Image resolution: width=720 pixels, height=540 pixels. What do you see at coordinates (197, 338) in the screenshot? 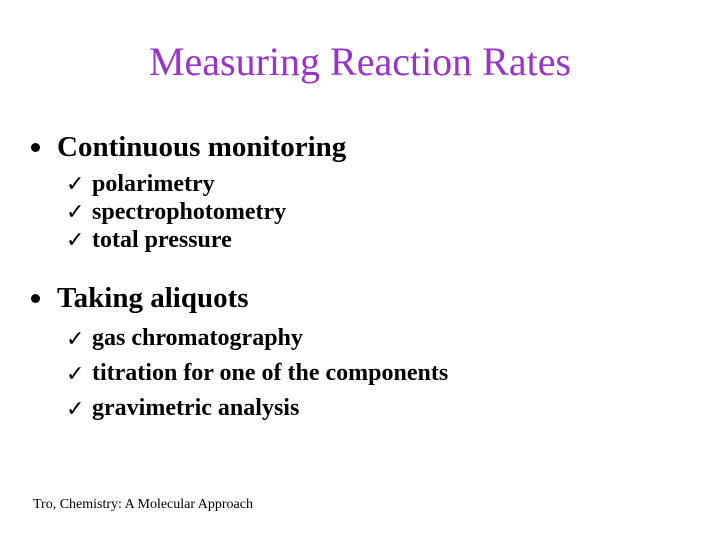
I see `sub-item-label: gas chromatography` at bounding box center [197, 338].